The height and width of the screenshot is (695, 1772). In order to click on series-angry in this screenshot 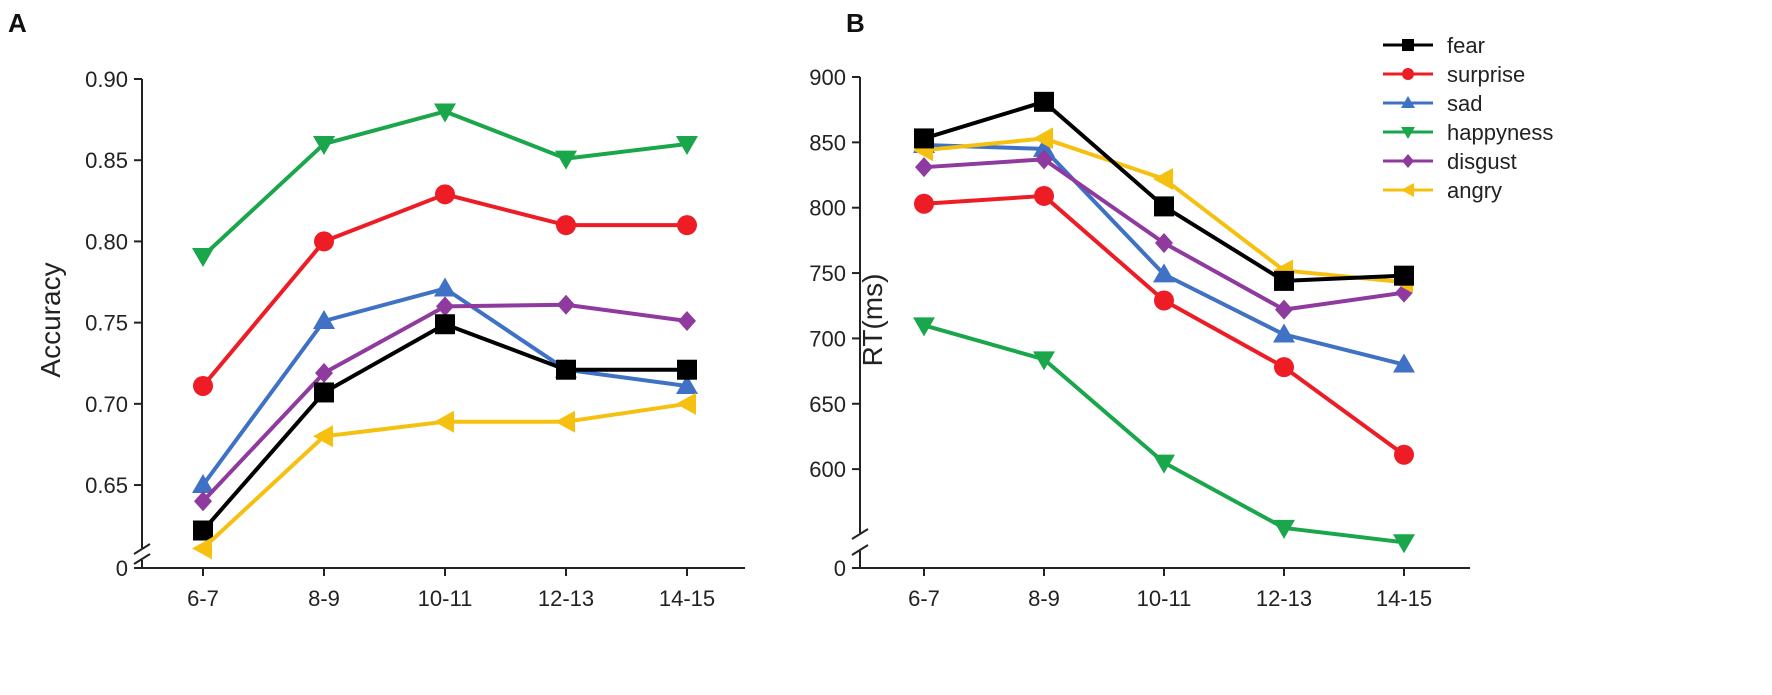, I will do `click(444, 476)`.